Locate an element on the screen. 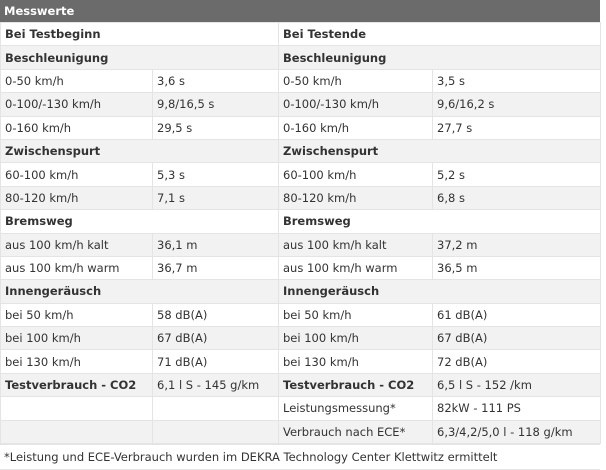  table-row: 0-50 km/h 3,6 s 0-50 km/h 3,5 s is located at coordinates (300, 81).